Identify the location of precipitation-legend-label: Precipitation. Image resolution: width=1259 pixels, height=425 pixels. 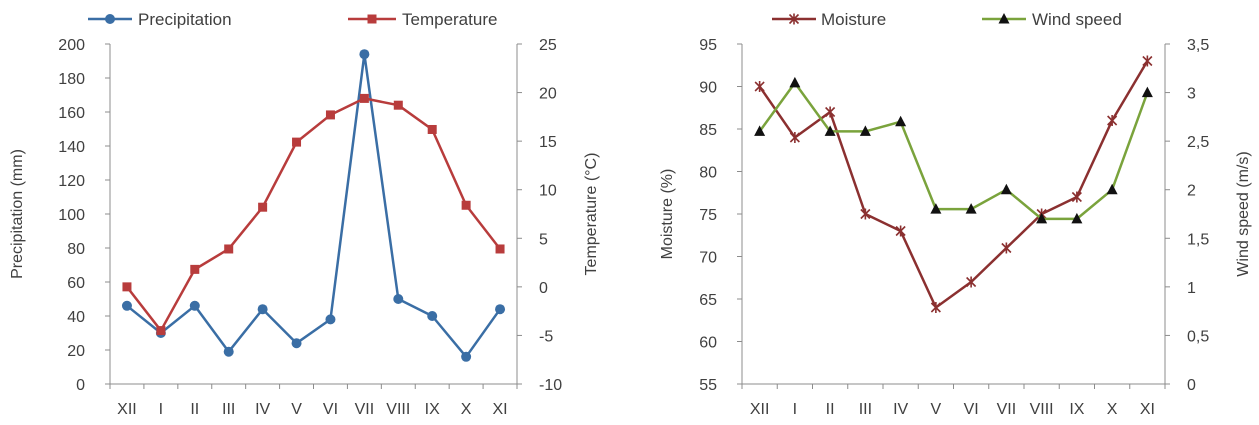
(185, 19).